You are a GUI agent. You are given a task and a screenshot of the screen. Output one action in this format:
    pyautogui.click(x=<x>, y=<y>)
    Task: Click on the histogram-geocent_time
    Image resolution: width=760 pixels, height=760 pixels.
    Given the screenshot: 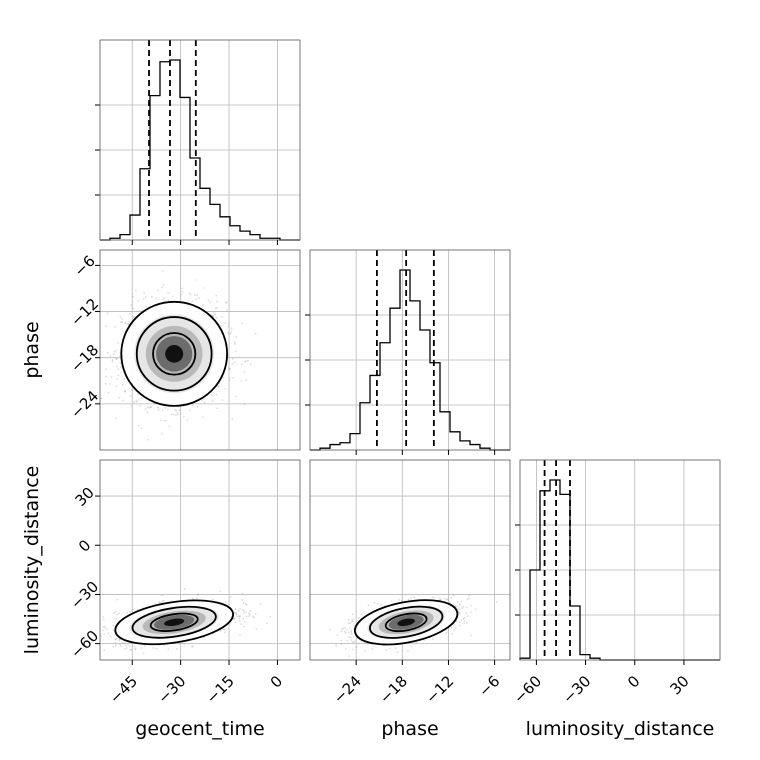 What is the action you would take?
    pyautogui.click(x=200, y=150)
    